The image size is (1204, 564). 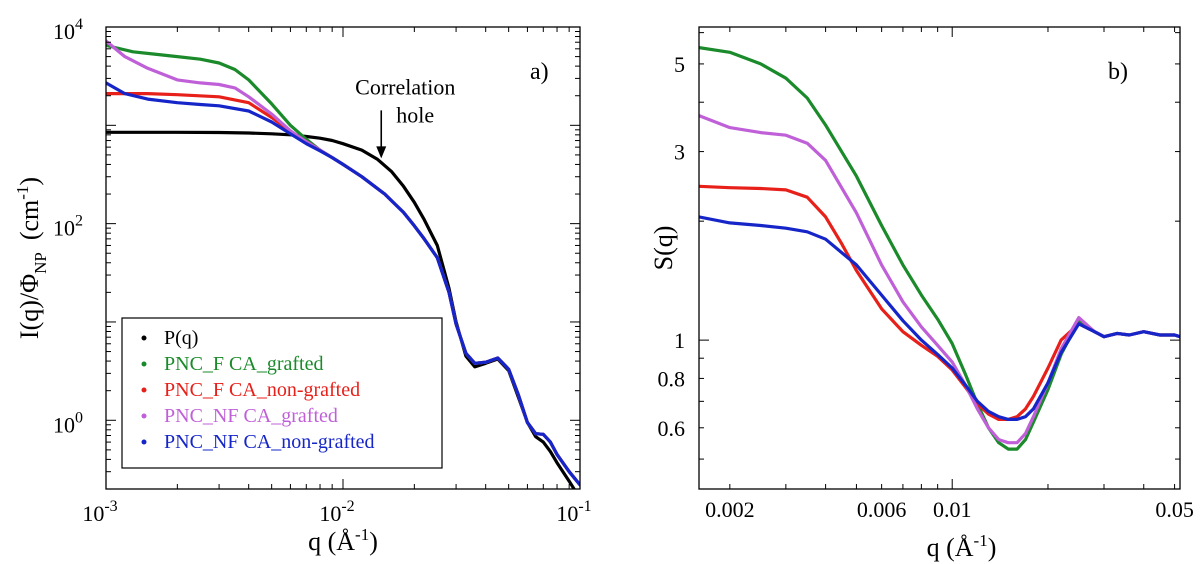 I want to click on panel-b-x-label-text: q (Å, so click(x=950, y=547).